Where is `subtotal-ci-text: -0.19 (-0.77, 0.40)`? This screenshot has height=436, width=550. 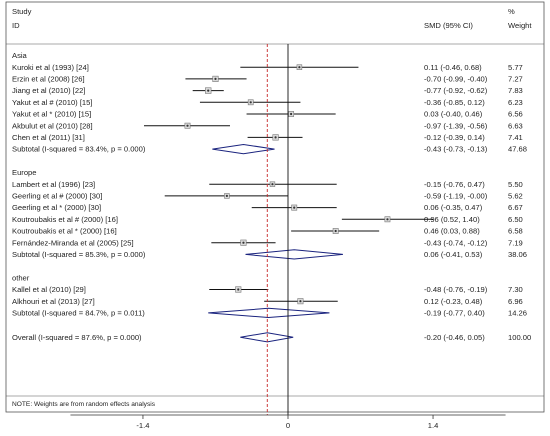
subtotal-ci-text: -0.19 (-0.77, 0.40) is located at coordinates (454, 313).